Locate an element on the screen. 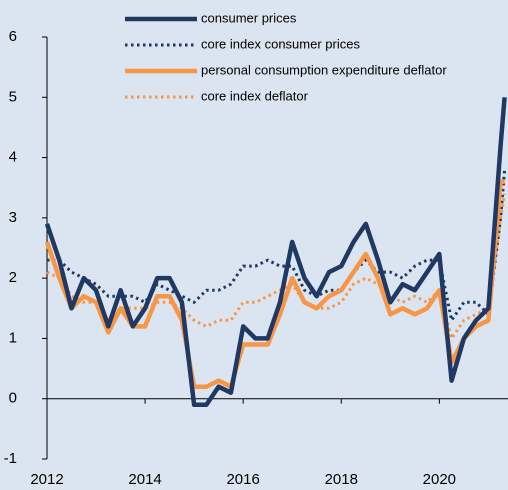 This screenshot has width=508, height=490. legend-label: core index consumer prices is located at coordinates (280, 43).